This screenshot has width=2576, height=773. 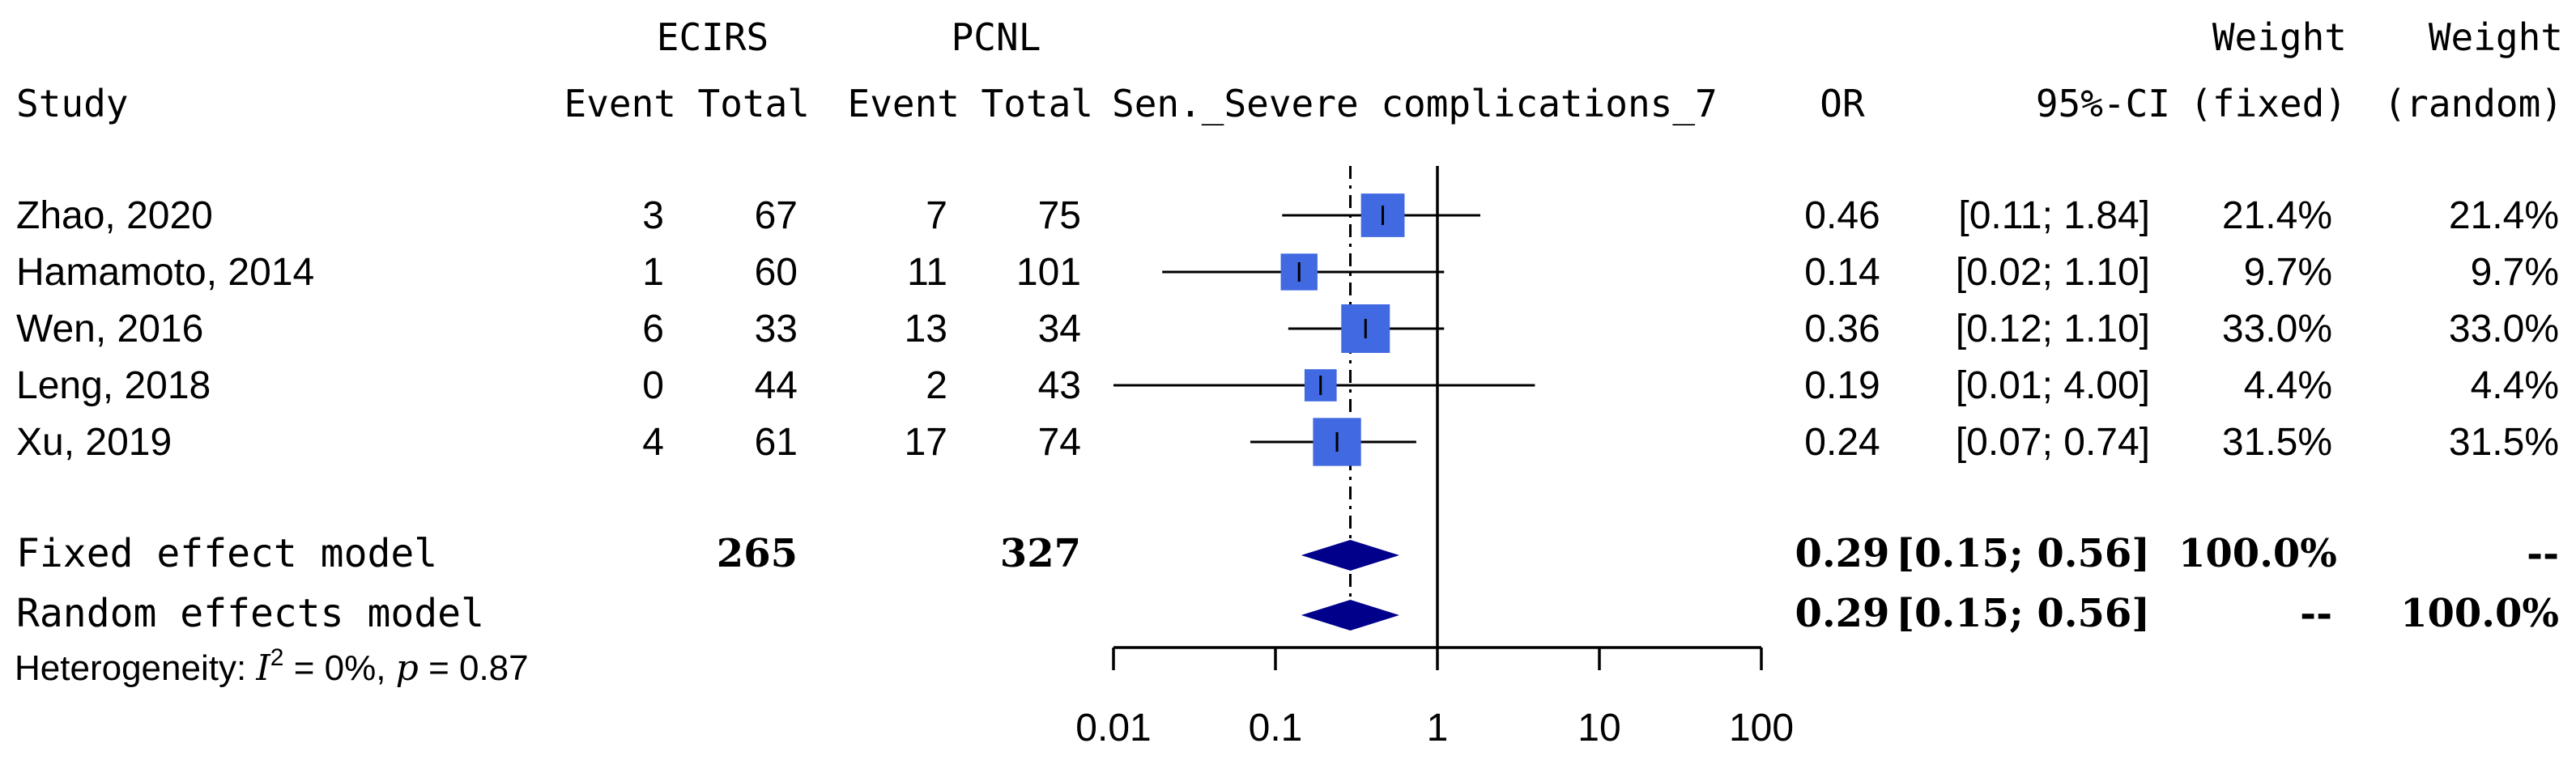 What do you see at coordinates (1842, 442) in the screenshot?
I see `or-value: 0.24` at bounding box center [1842, 442].